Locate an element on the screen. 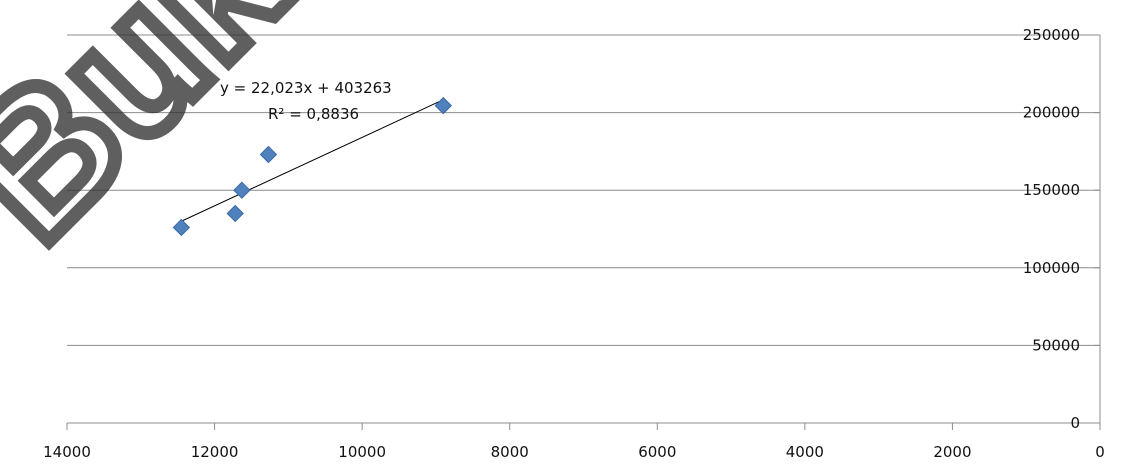  trendline is located at coordinates (312, 160).